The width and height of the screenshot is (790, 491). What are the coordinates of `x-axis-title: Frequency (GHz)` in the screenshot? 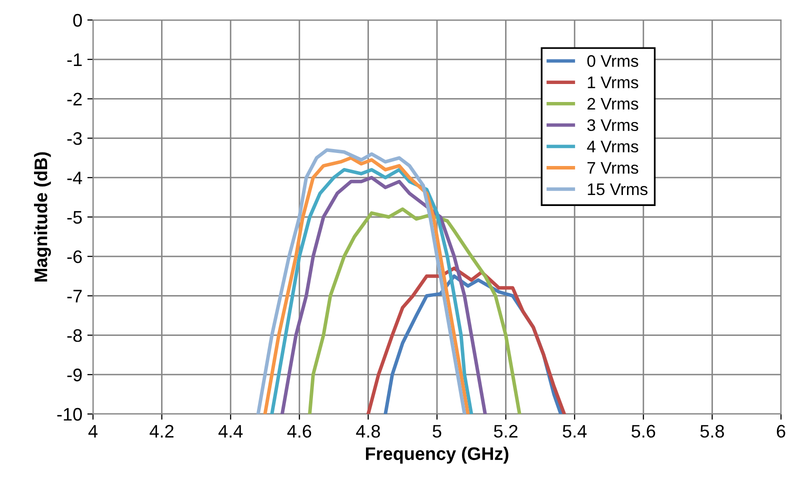 It's located at (437, 455).